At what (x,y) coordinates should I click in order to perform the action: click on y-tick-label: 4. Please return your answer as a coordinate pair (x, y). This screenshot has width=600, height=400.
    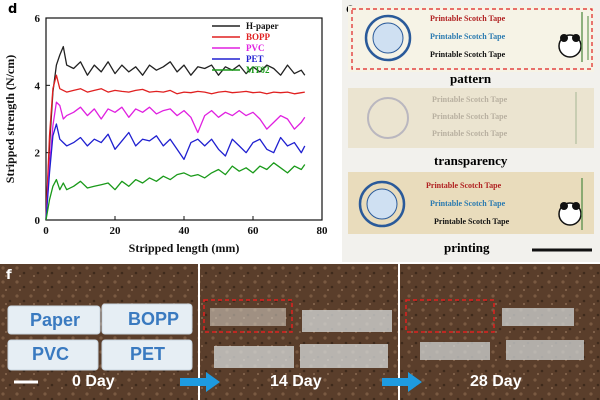
    Looking at the image, I should click on (38, 86).